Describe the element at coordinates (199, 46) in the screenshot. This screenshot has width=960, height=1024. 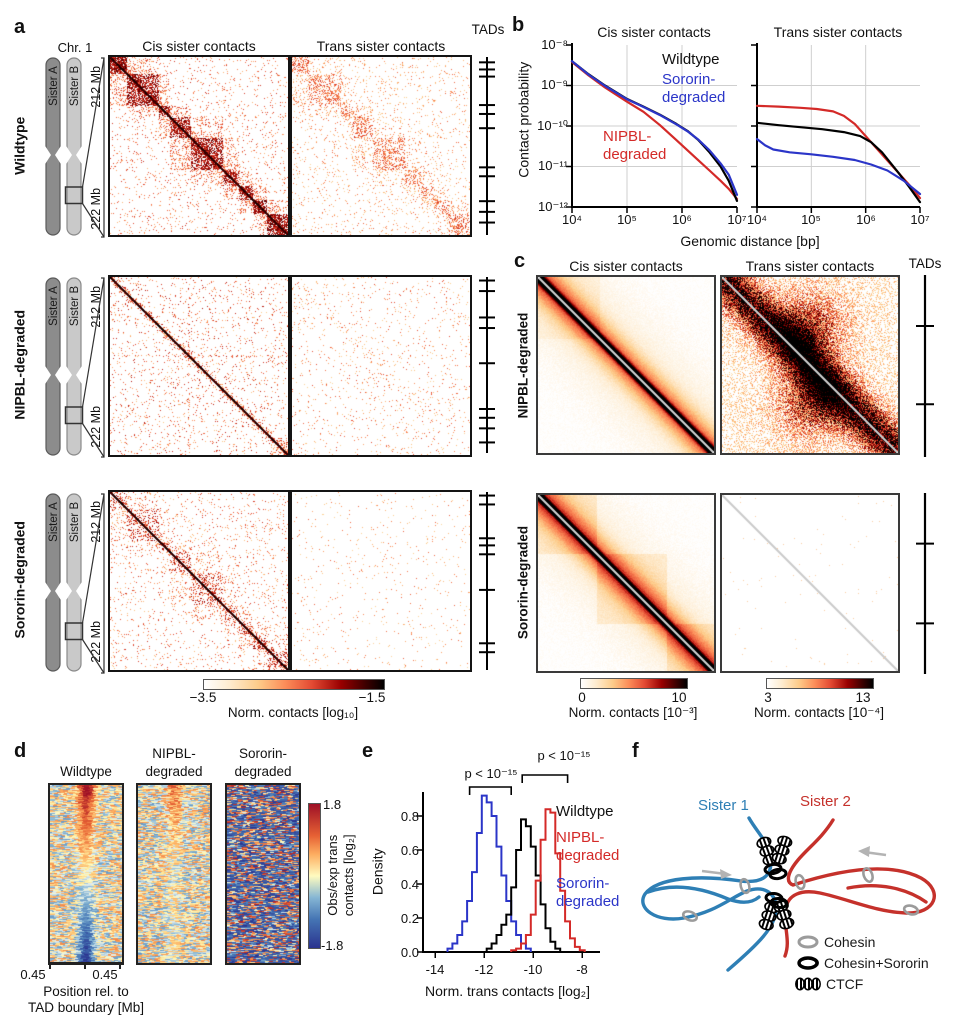
I see `a-header-cis: Cis sister contacts` at that location.